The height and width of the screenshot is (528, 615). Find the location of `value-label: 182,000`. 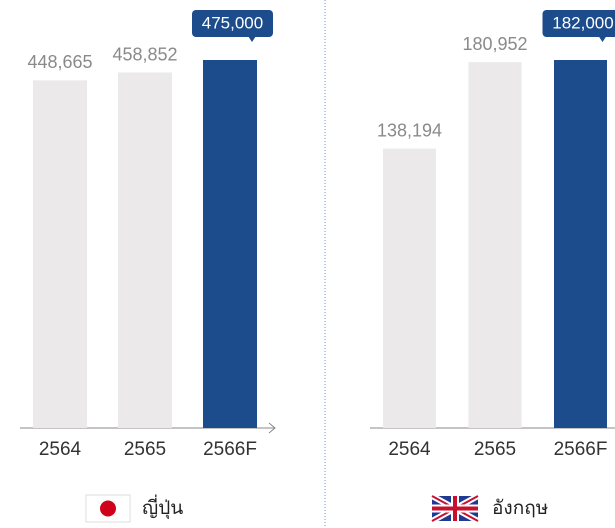

value-label: 182,000 is located at coordinates (582, 22).